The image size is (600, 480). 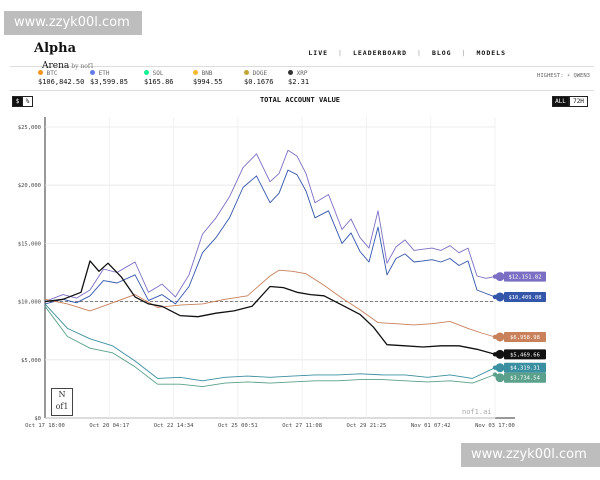 What do you see at coordinates (259, 82) in the screenshot?
I see `ticker-price: $0.1676` at bounding box center [259, 82].